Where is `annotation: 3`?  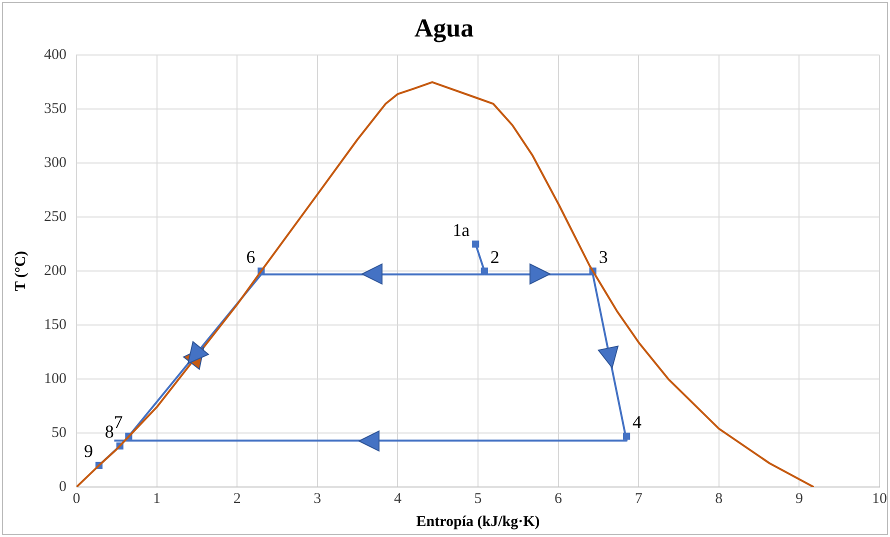
annotation: 3 is located at coordinates (603, 256).